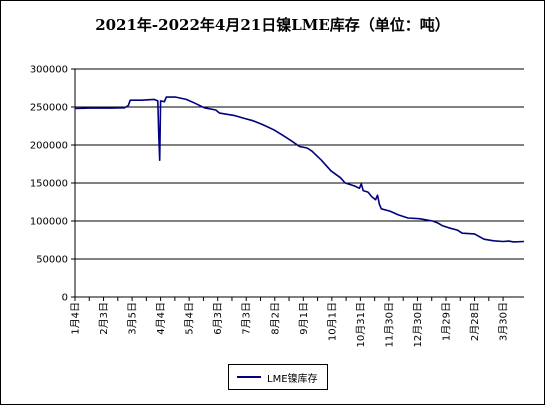 The height and width of the screenshot is (405, 545). I want to click on x-tick-label: 9月1日, so click(304, 318).